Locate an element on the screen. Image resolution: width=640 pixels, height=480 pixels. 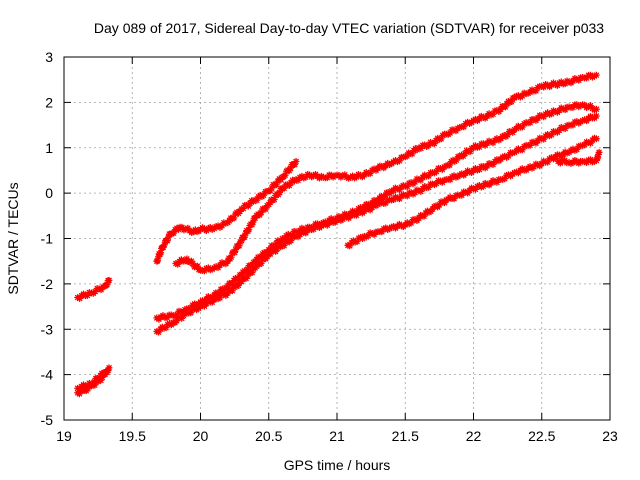
series-track-c is located at coordinates (91, 380).